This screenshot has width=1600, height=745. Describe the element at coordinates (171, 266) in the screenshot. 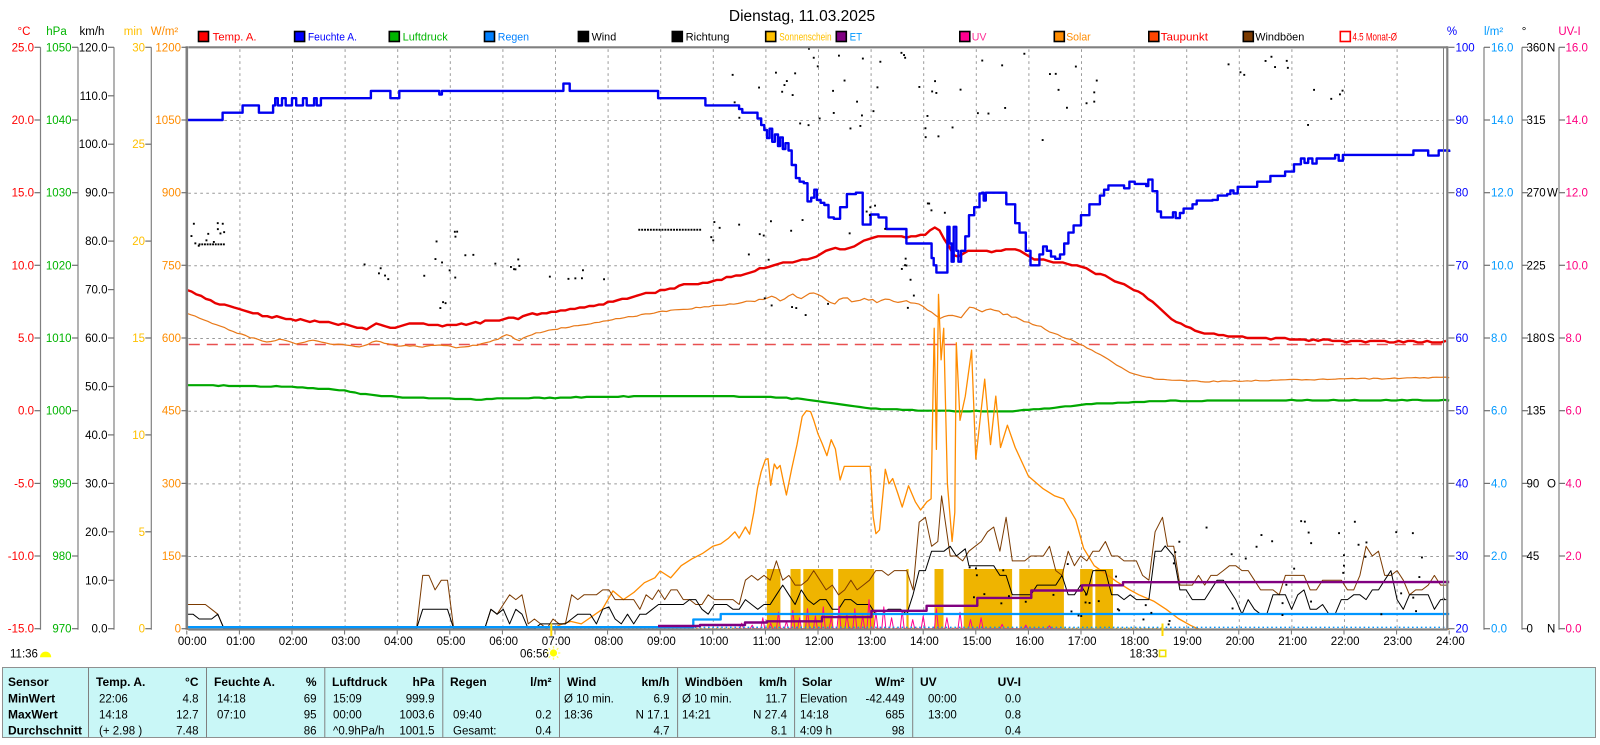

I see `svg-text: 750` at that location.